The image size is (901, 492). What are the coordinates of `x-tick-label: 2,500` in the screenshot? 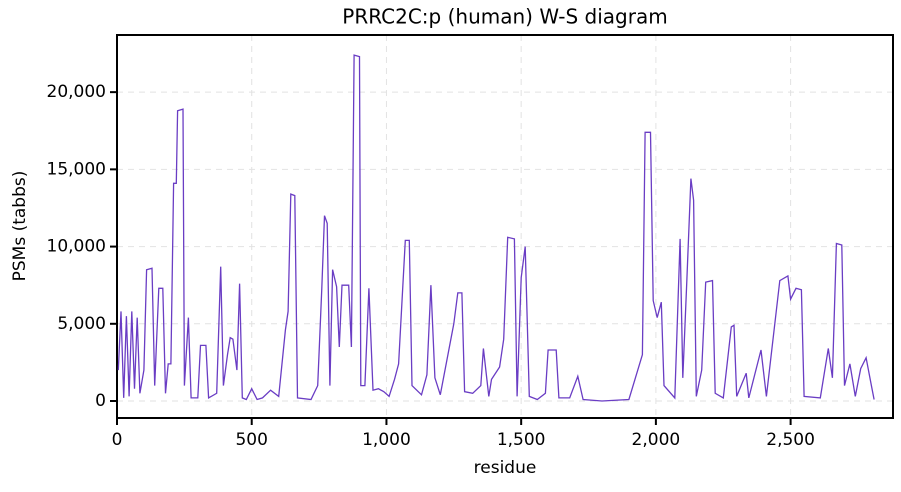 It's located at (790, 440).